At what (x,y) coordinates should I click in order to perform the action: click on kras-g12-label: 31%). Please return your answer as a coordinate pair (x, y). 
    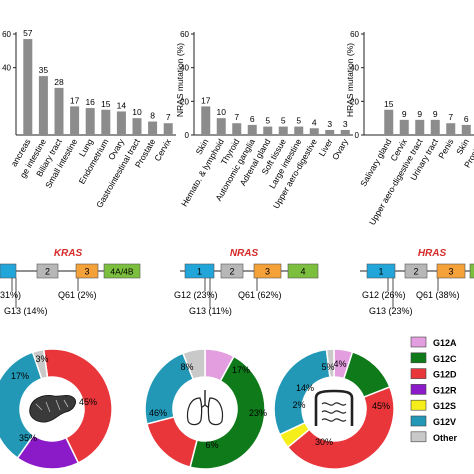
    Looking at the image, I should click on (10, 295).